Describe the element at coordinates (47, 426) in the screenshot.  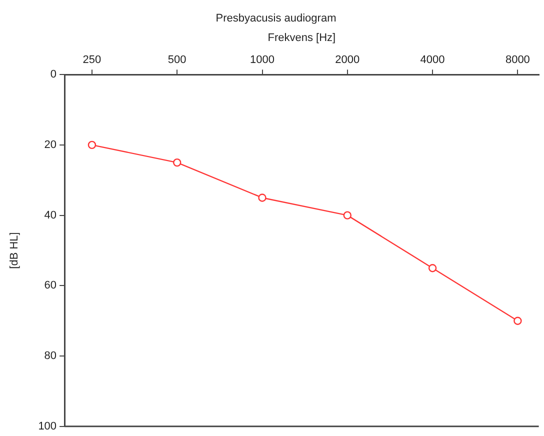
I see `y-tick-label: 100` at that location.